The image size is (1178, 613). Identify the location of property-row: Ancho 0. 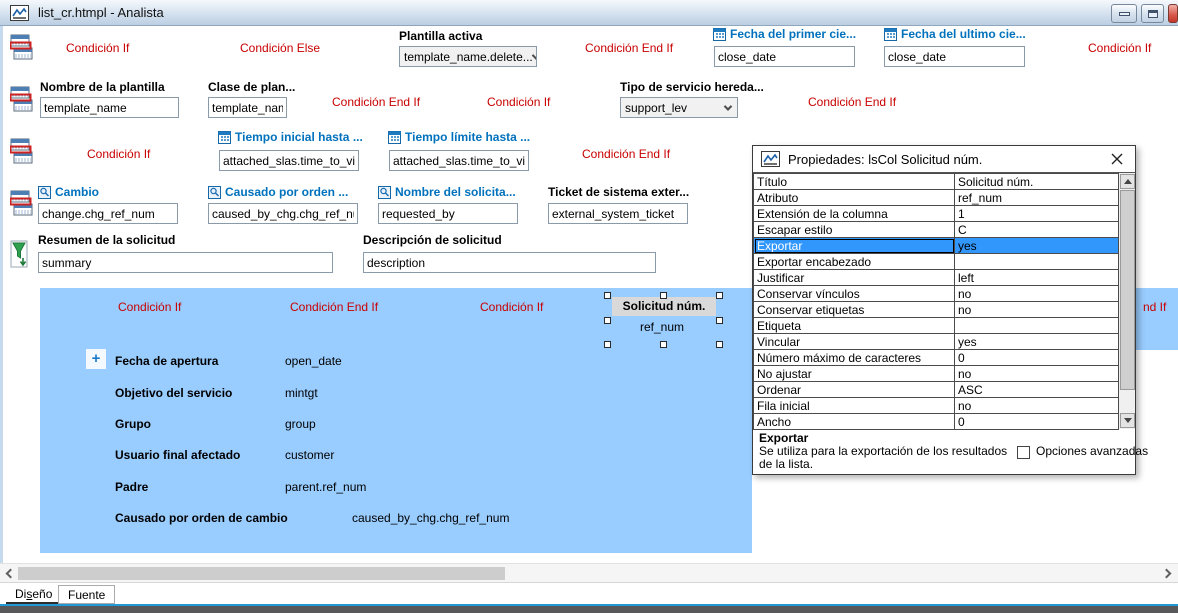
(936, 421).